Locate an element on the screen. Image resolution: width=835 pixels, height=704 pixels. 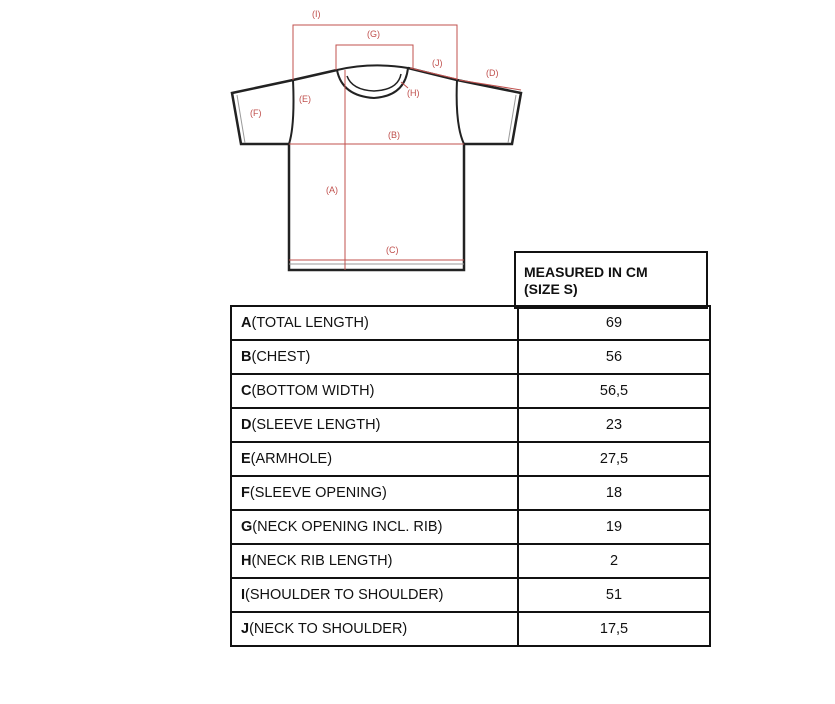
table-row: D(SLEEVE LENGTH) 23 is located at coordinates (470, 425).